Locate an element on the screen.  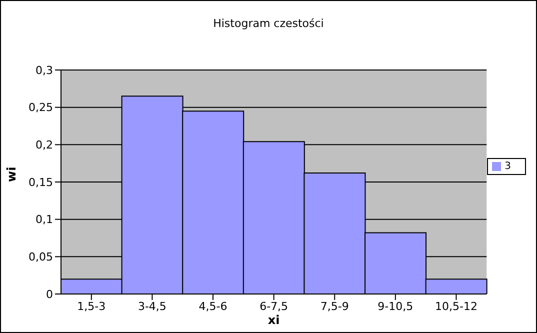
y-tick-label: 0,2 is located at coordinates (44, 145).